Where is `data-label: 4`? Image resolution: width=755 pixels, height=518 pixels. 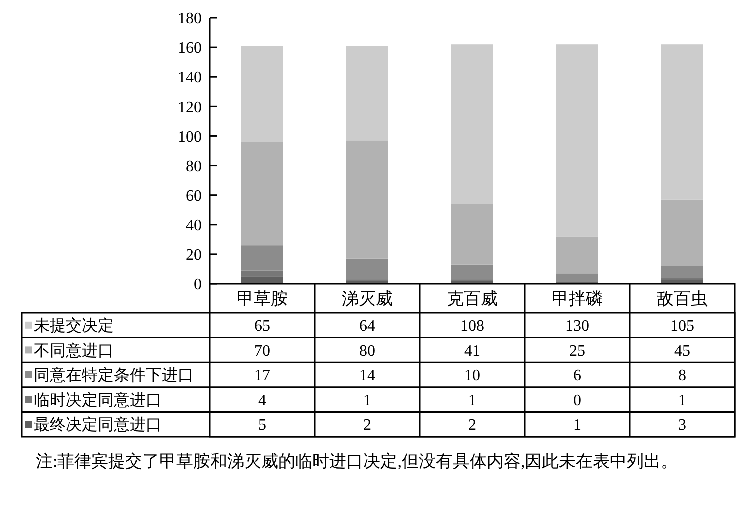 data-label: 4 is located at coordinates (262, 401).